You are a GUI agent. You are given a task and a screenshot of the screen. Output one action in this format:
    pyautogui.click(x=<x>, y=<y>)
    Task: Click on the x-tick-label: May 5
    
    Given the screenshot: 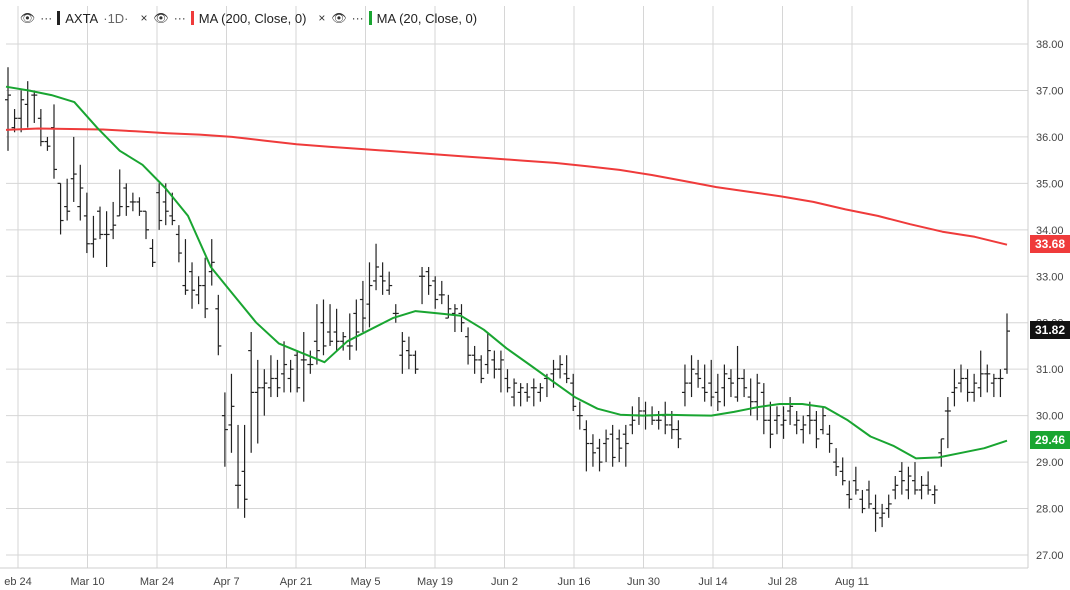 What is the action you would take?
    pyautogui.click(x=366, y=582)
    